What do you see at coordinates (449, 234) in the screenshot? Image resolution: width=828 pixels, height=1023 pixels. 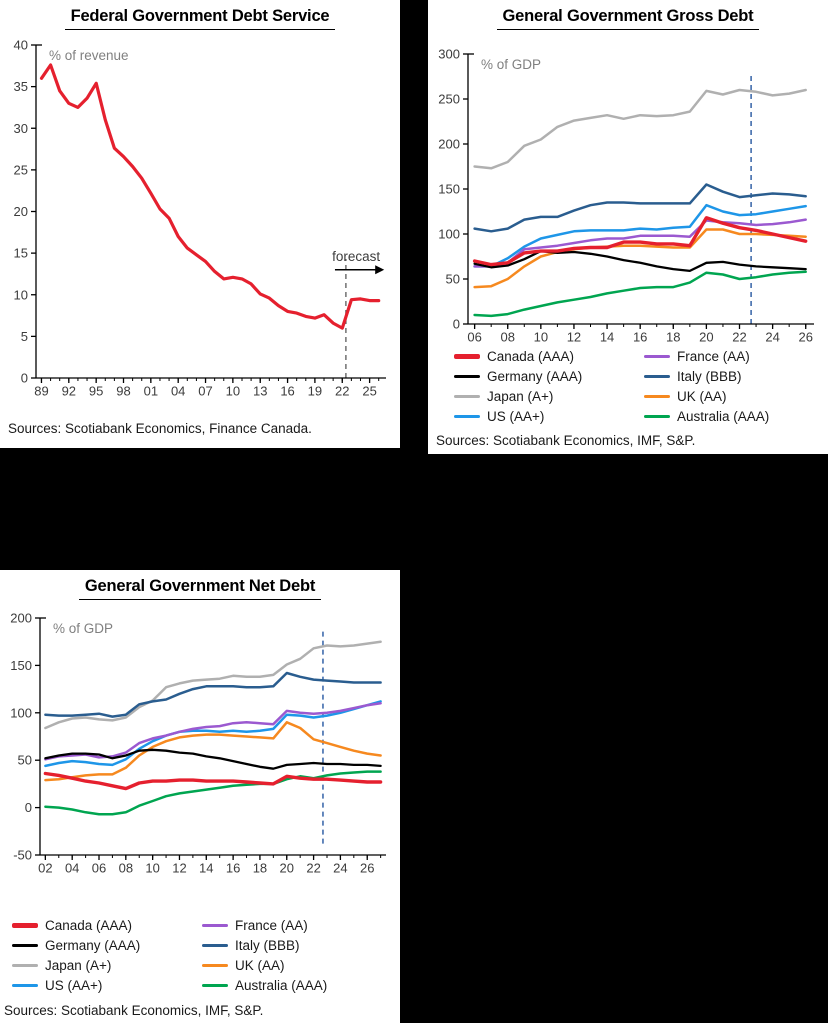 I see `svg-text: 100` at bounding box center [449, 234].